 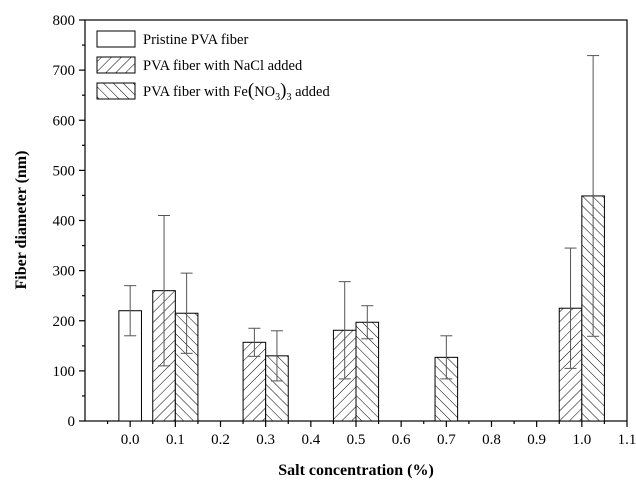 What do you see at coordinates (581, 440) in the screenshot?
I see `x-tick-label: 1.0` at bounding box center [581, 440].